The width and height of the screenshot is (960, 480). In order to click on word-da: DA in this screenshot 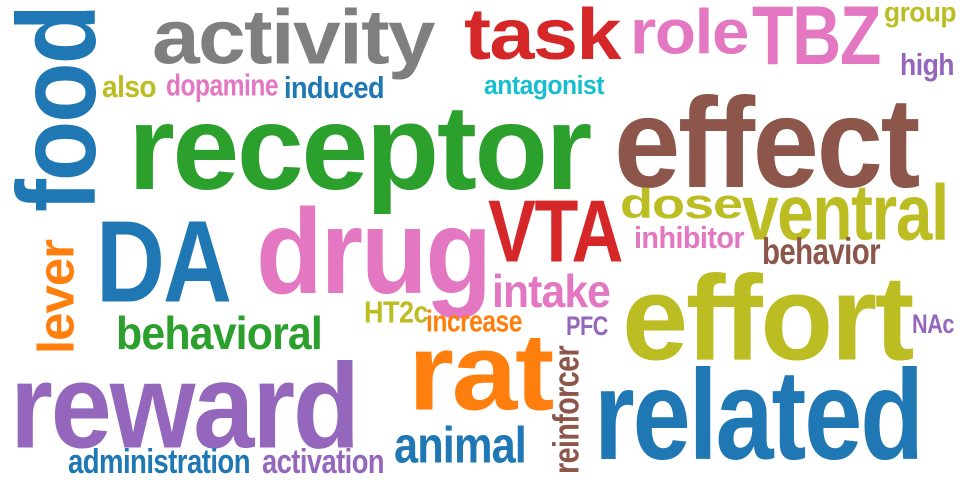, I will do `click(164, 263)`.